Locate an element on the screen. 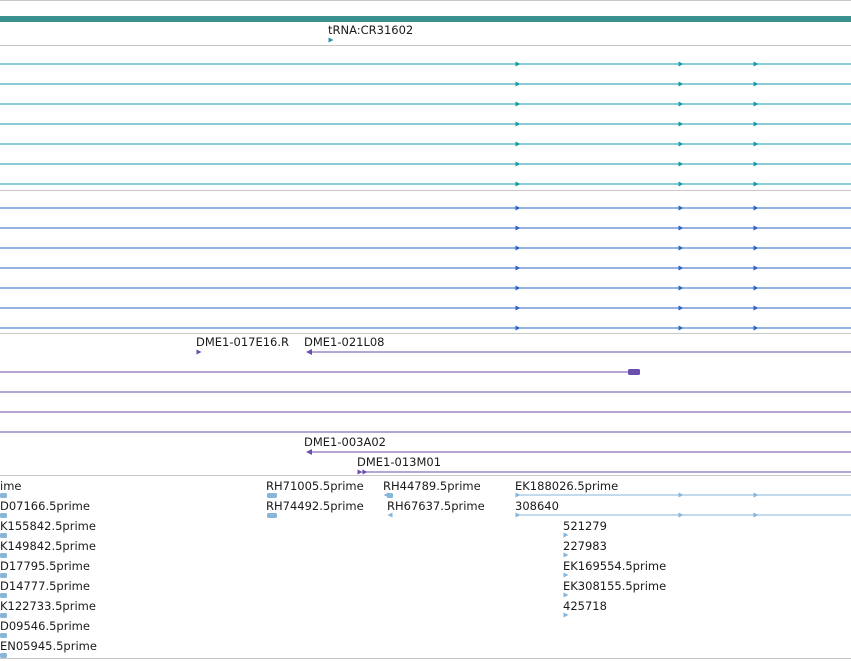 This screenshot has width=851, height=661. est-label: RH71005.5prime is located at coordinates (315, 486).